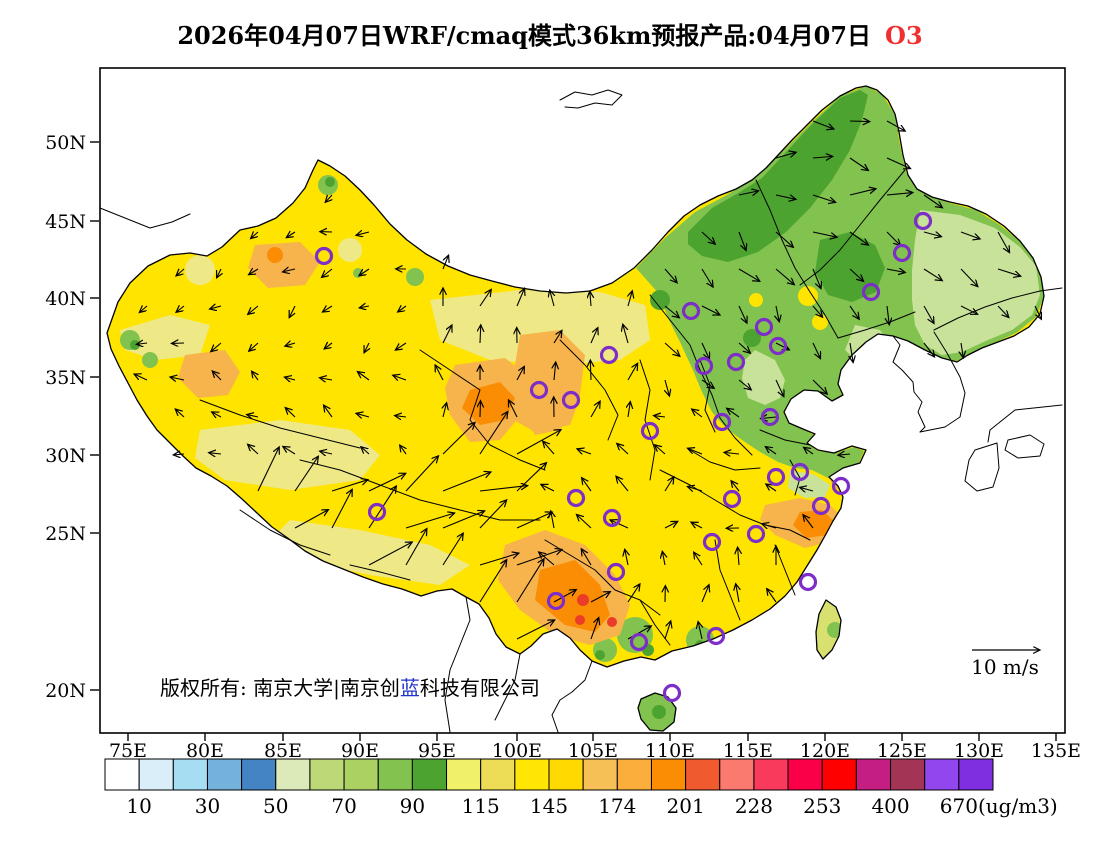 This screenshot has width=1100, height=850. Describe the element at coordinates (280, 688) in the screenshot. I see `copyright-part1: 版权所有: 南京大学|南京创` at that location.